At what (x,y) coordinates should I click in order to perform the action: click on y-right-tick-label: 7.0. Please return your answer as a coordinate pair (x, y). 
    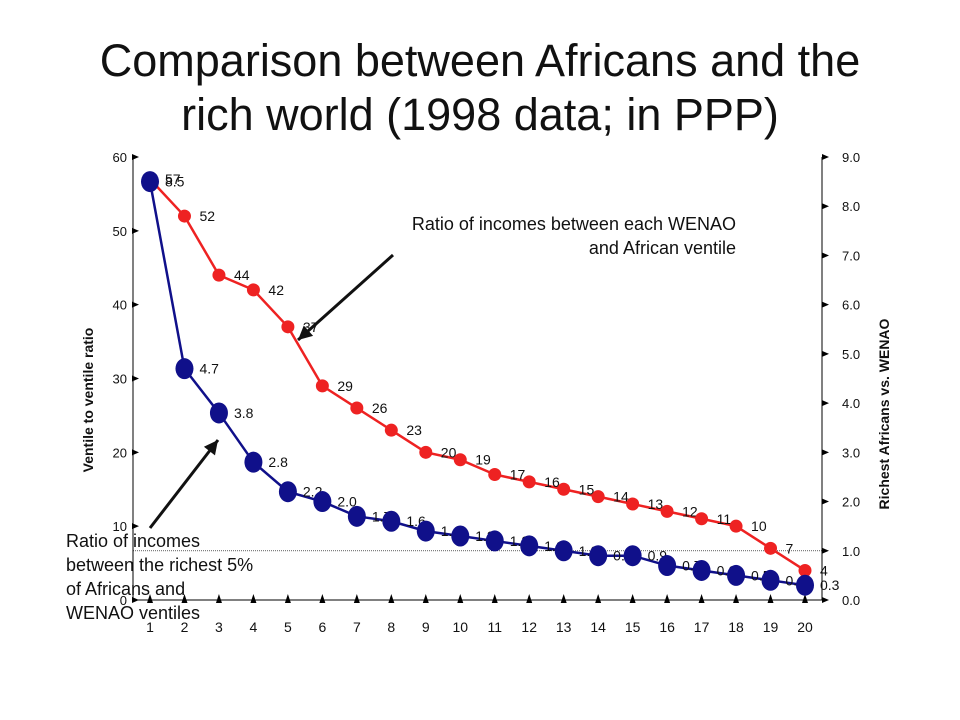
    Looking at the image, I should click on (851, 255).